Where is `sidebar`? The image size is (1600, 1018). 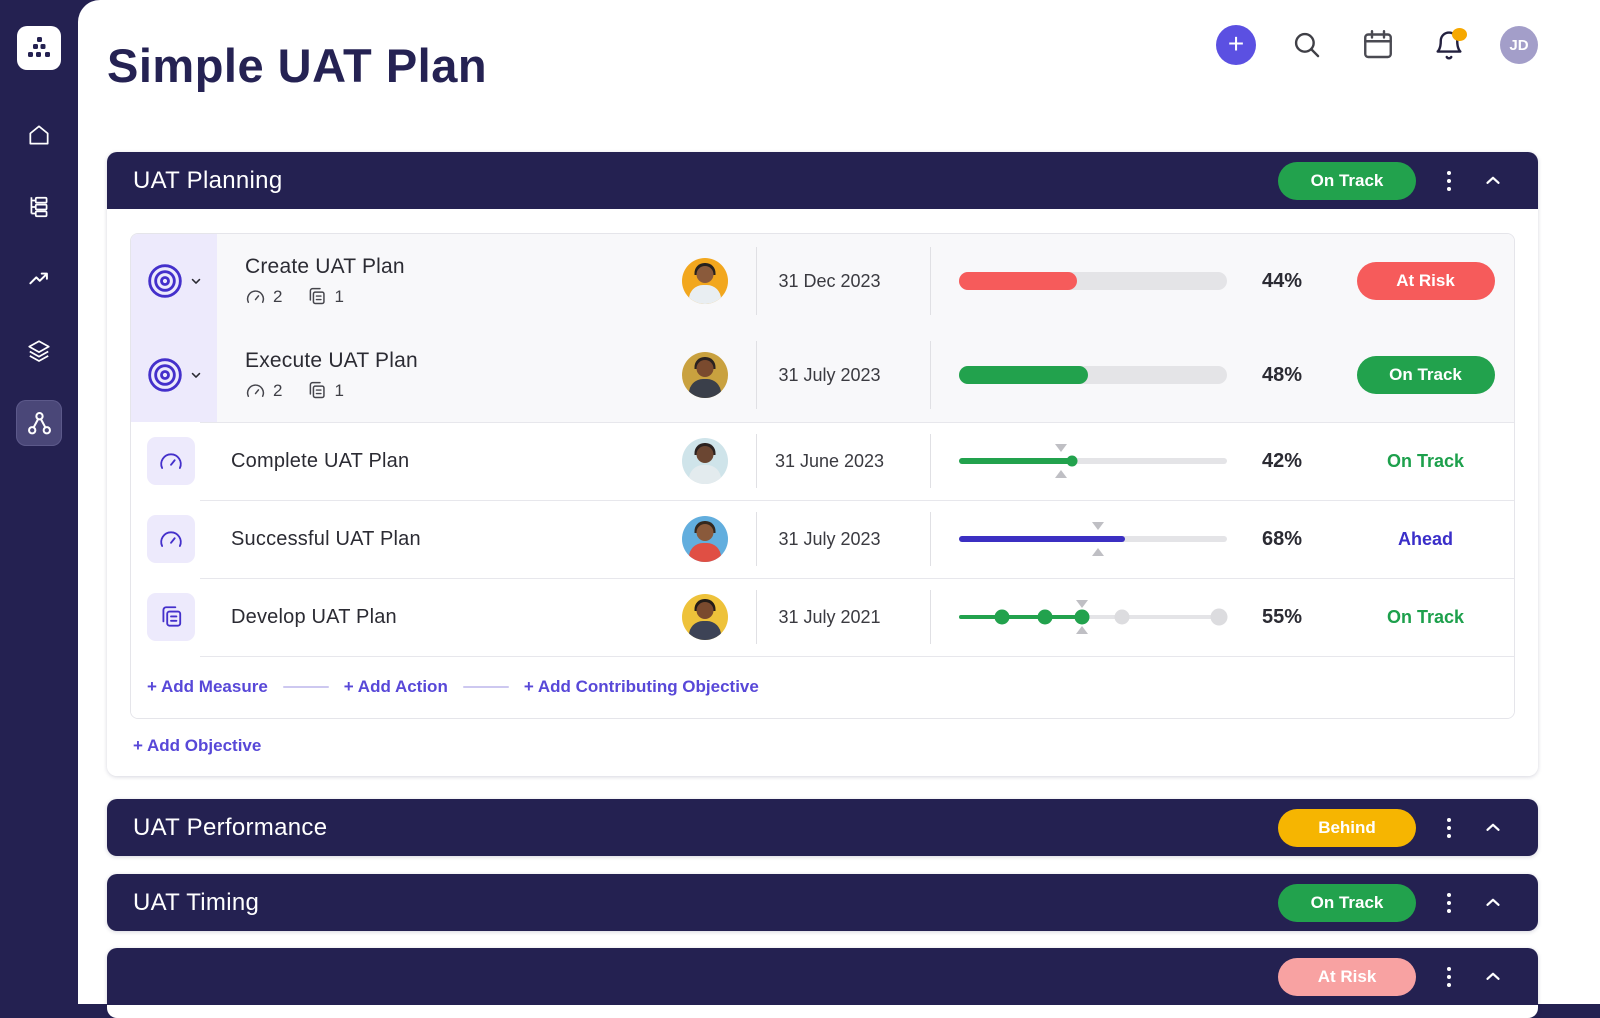
sidebar is located at coordinates (39, 502).